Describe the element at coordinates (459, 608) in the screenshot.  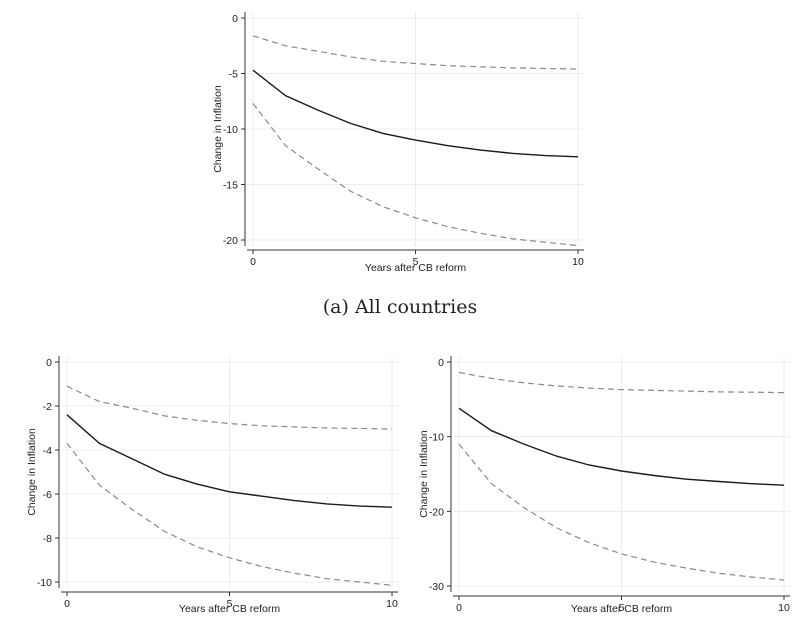
I see `panel-c-xtick-label-0: 0` at that location.